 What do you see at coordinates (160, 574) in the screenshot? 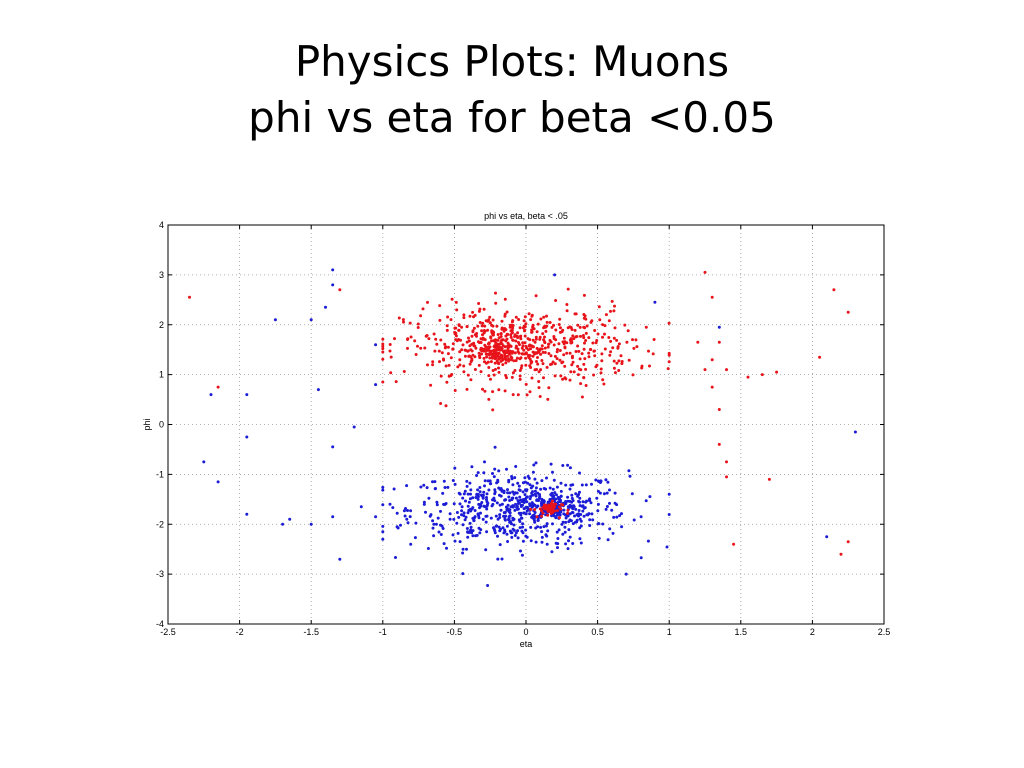
I see `y-tick-label: -3` at bounding box center [160, 574].